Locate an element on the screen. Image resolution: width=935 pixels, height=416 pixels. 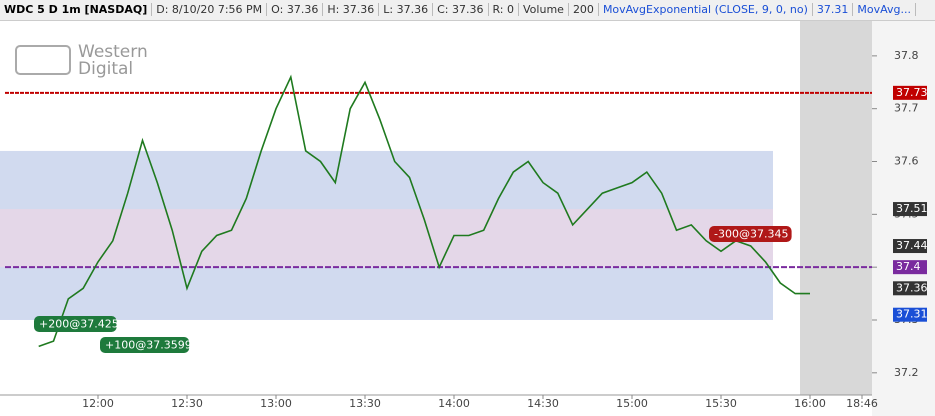
header-field: L: 37.36 is located at coordinates (406, 9).